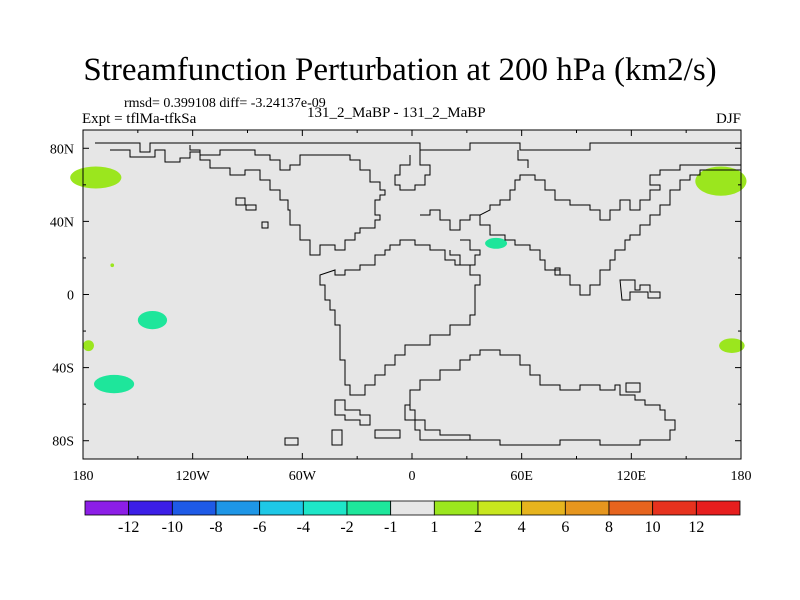  I want to click on coastline-south-landmass, so click(540, 397).